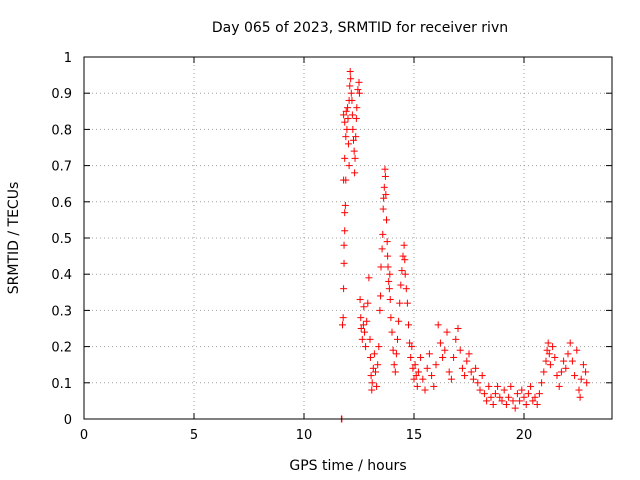  What do you see at coordinates (61, 130) in the screenshot?
I see `y-tick-label: 0.8` at bounding box center [61, 130].